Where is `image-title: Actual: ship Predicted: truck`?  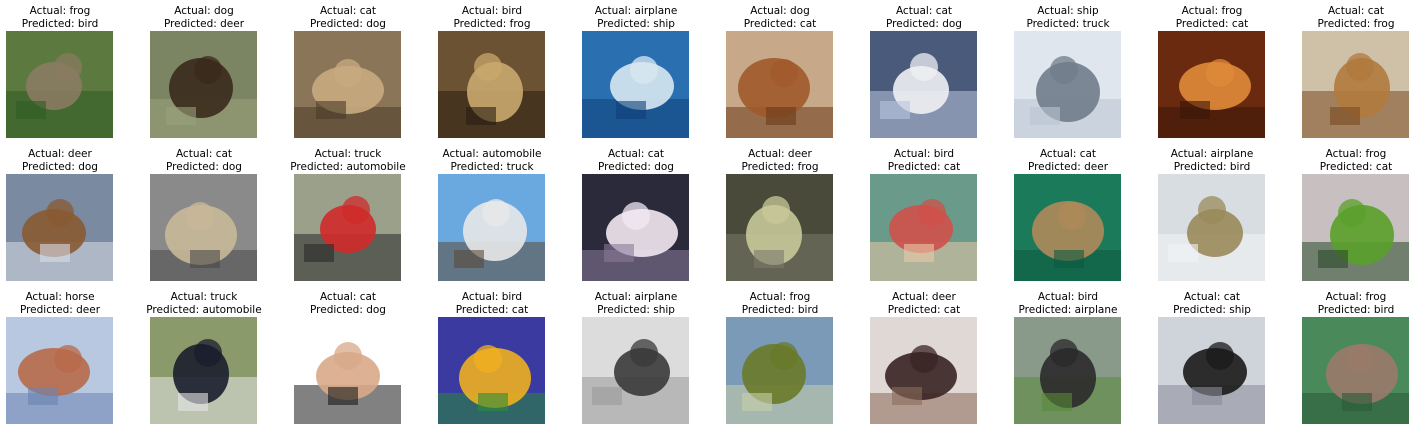
image-title: Actual: ship Predicted: truck is located at coordinates (1068, 17).